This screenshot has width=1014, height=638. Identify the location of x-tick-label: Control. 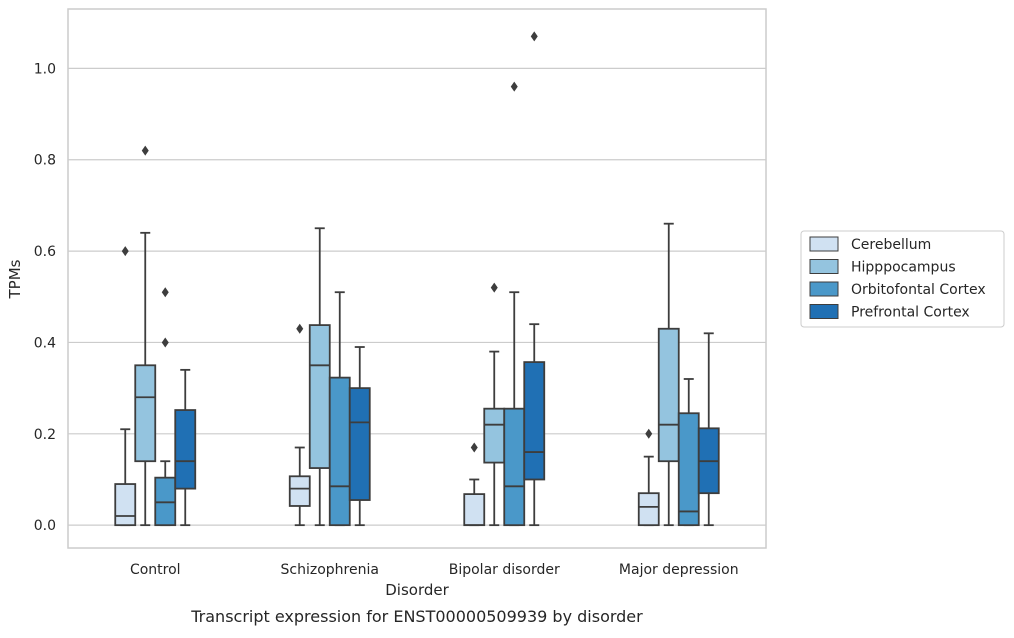
(155, 570).